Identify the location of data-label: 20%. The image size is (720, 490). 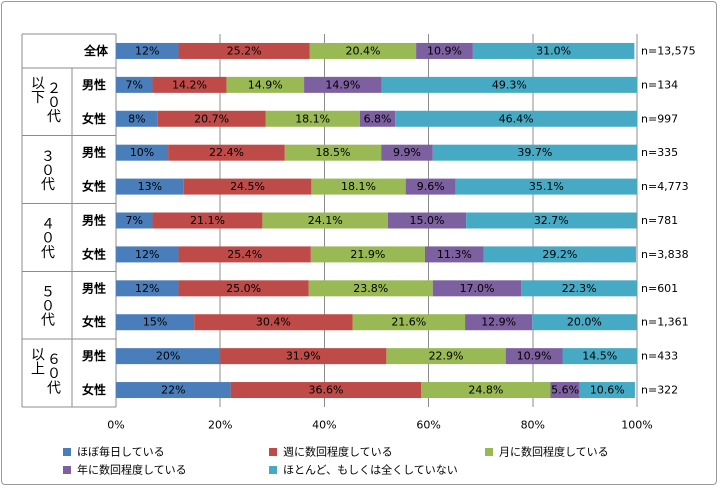
(168, 356).